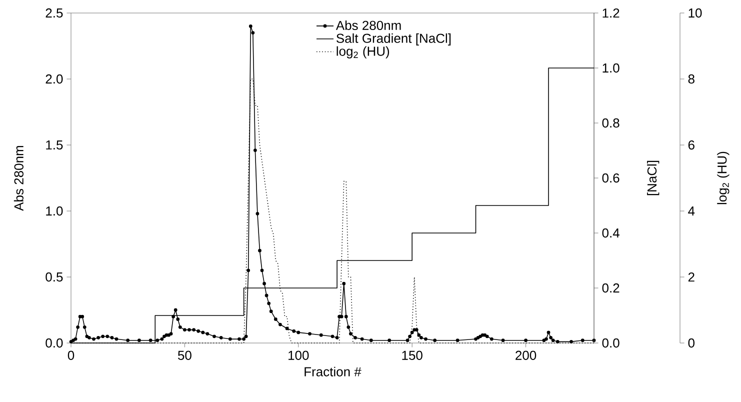 This screenshot has height=402, width=741. What do you see at coordinates (333, 371) in the screenshot?
I see `x-axis-title: Fraction #` at bounding box center [333, 371].